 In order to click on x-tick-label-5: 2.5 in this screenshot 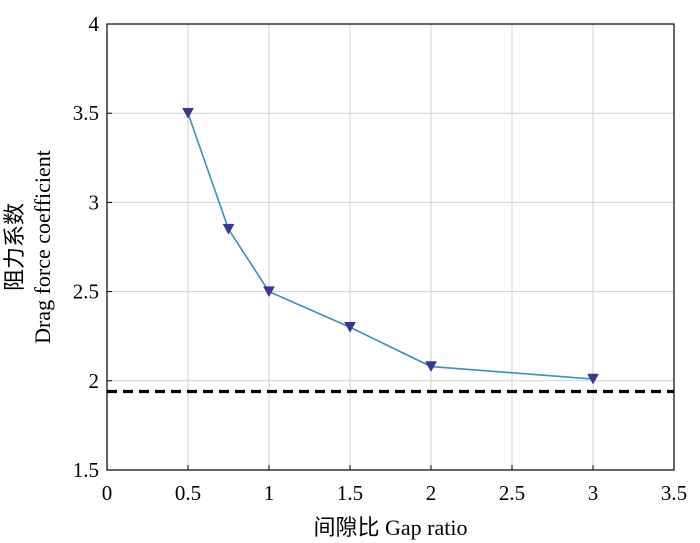, I will do `click(512, 493)`.